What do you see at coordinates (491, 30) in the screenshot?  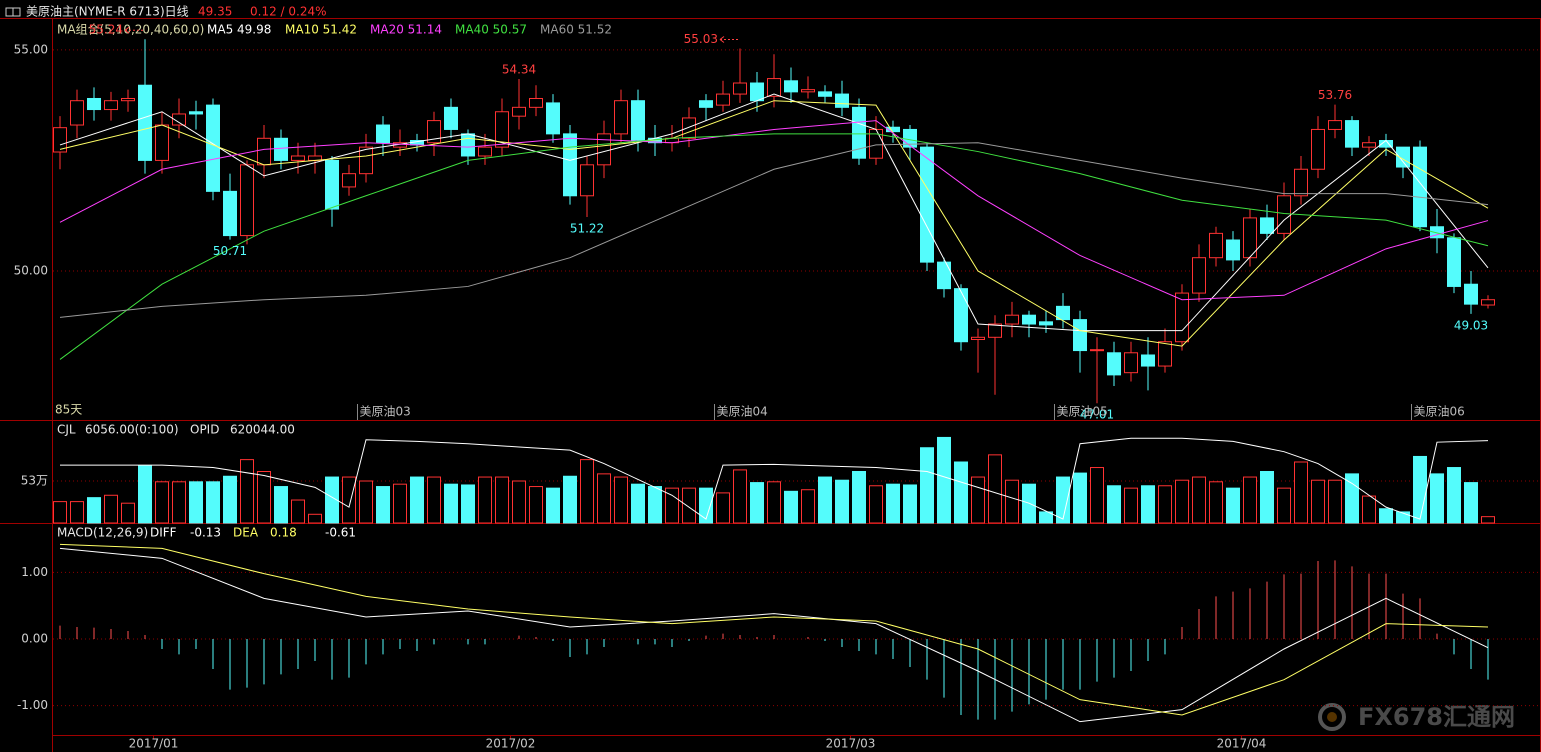 I see `legend-entry: MA40 50.57` at bounding box center [491, 30].